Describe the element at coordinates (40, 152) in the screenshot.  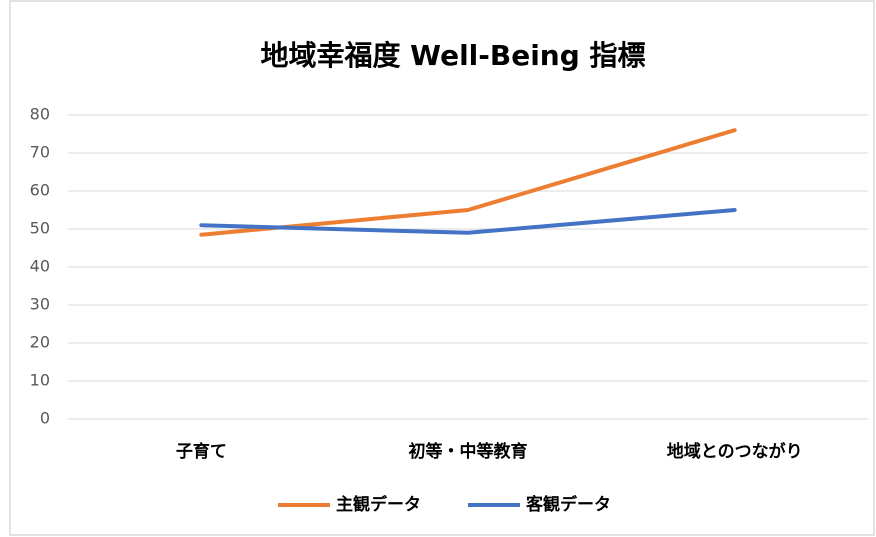
I see `y-tick-label: 70` at that location.